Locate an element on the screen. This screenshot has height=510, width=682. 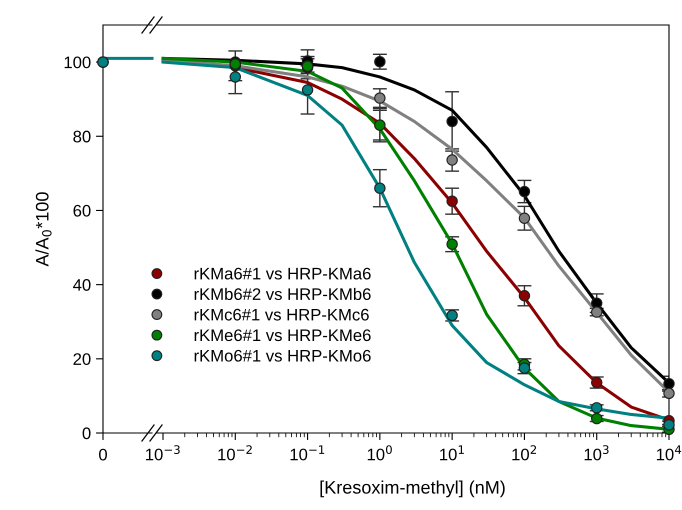
y-axis-title: A/A$_{0}$*100 is located at coordinates (43, 229).